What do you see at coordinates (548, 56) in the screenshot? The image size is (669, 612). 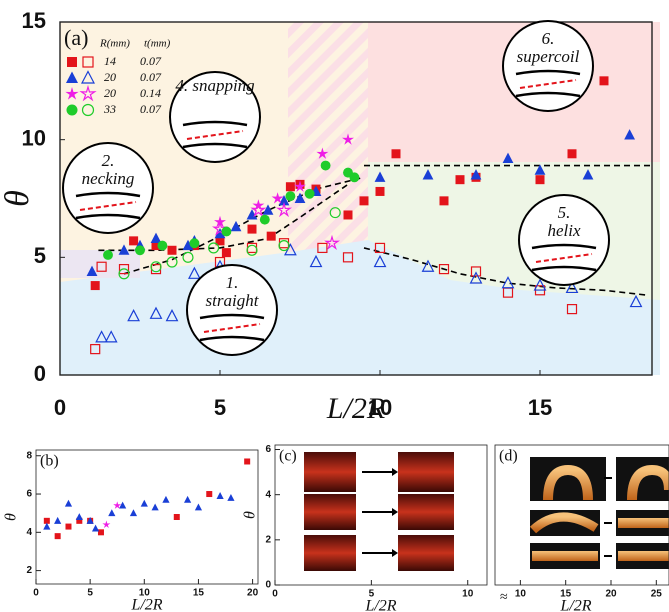 I see `inset-label: supercoil` at bounding box center [548, 56].